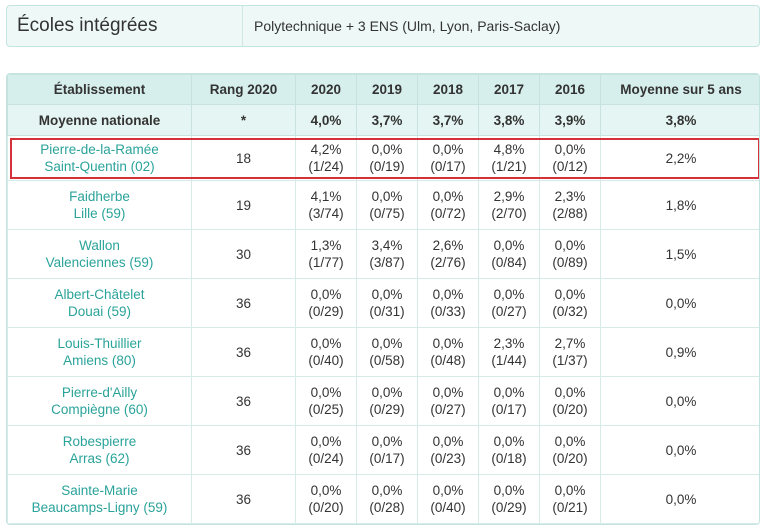 This screenshot has width=768, height=529. Describe the element at coordinates (326, 166) in the screenshot. I see `ratio-value: (1/24)` at that location.